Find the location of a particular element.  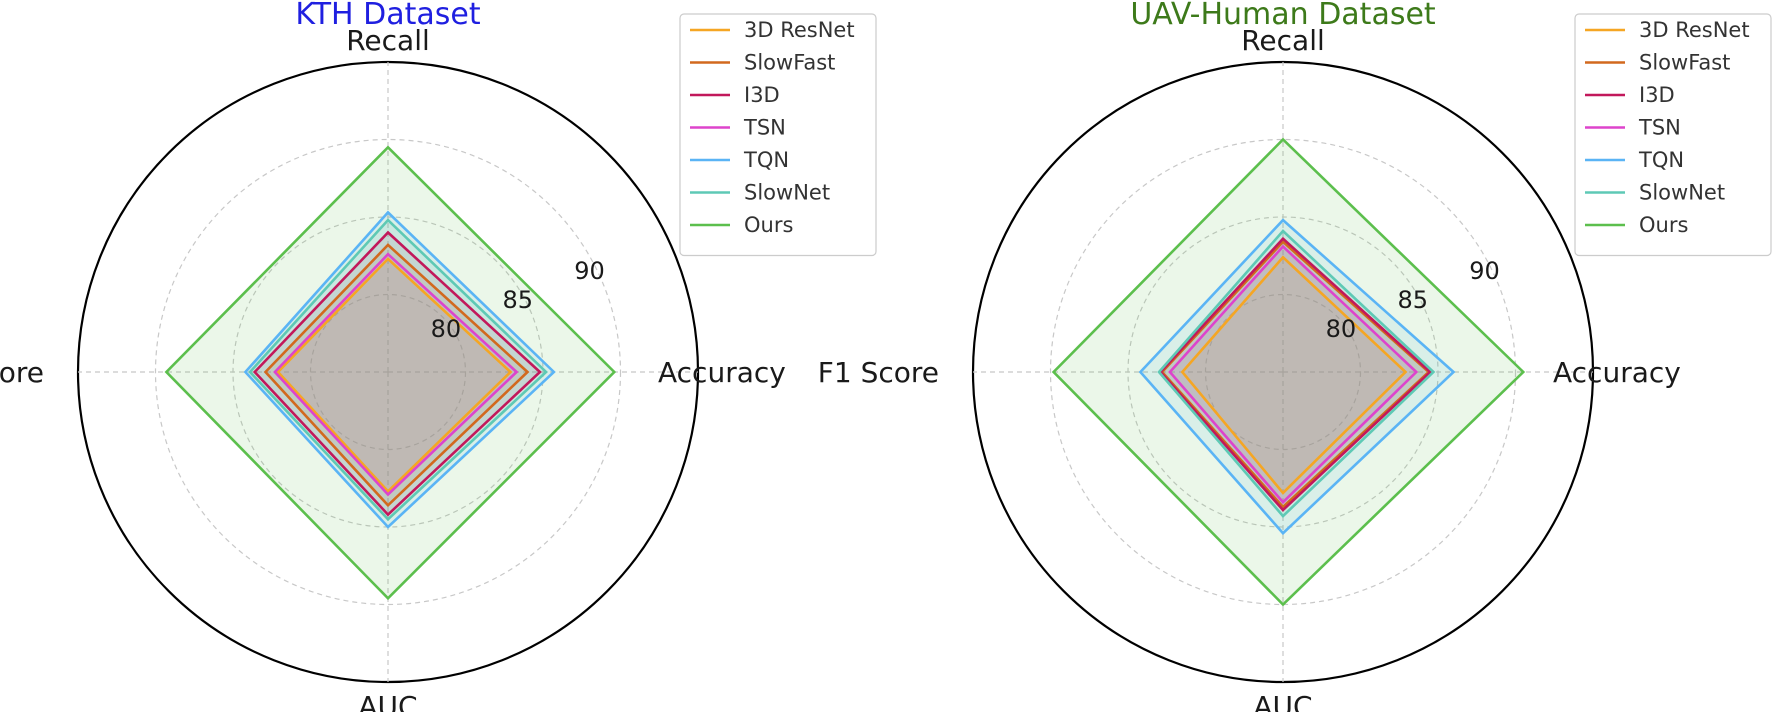

series-line-slowfast is located at coordinates (396, 375).